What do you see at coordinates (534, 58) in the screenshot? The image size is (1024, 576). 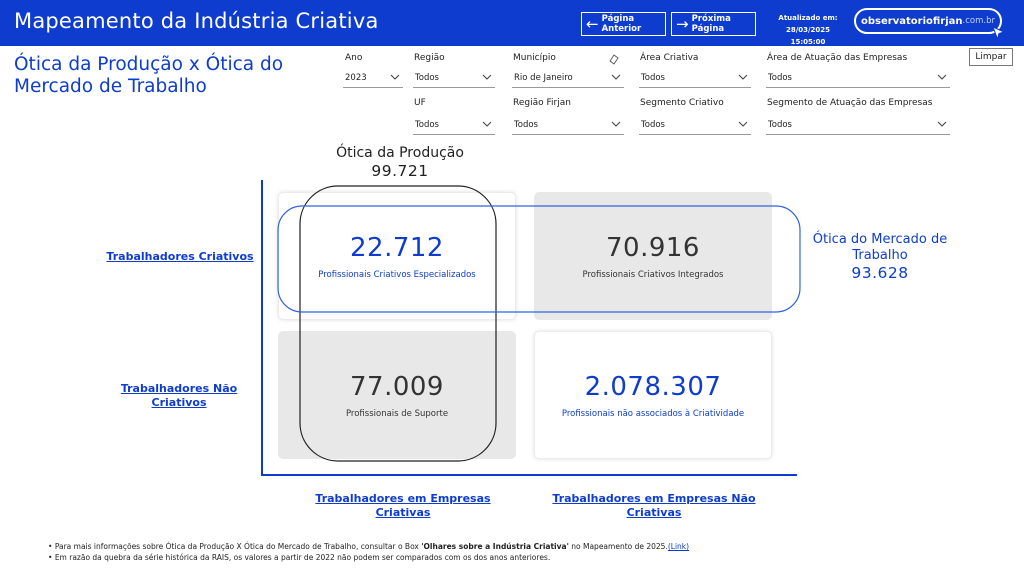 I see `filter-municipio-label: Município` at bounding box center [534, 58].